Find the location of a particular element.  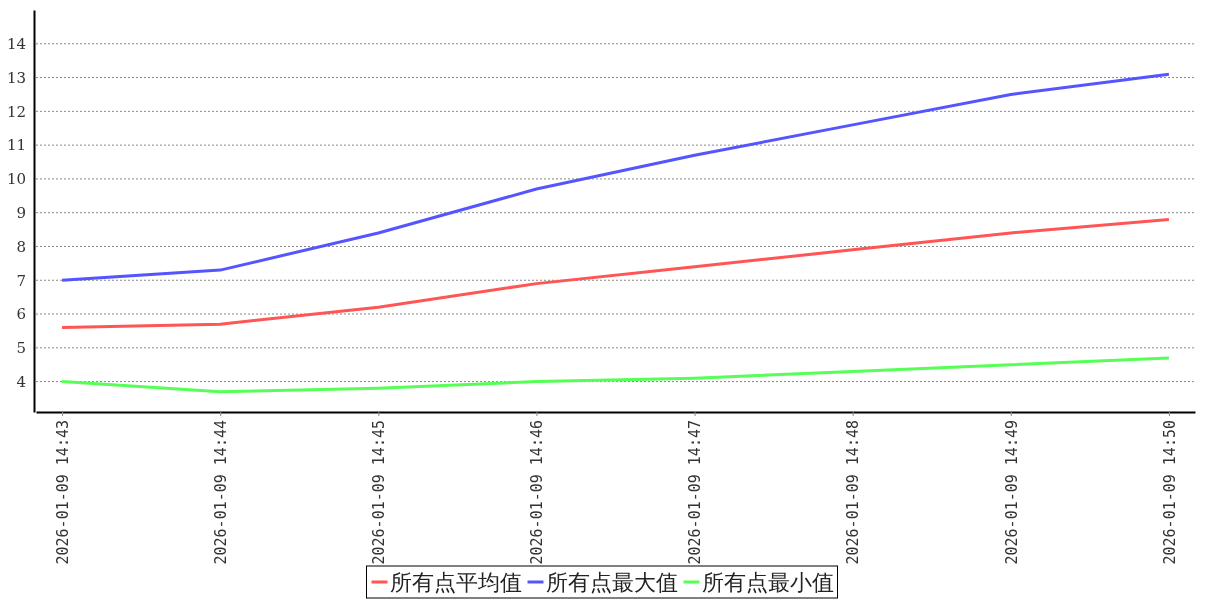

y-tick-label: 7 is located at coordinates (21, 280).